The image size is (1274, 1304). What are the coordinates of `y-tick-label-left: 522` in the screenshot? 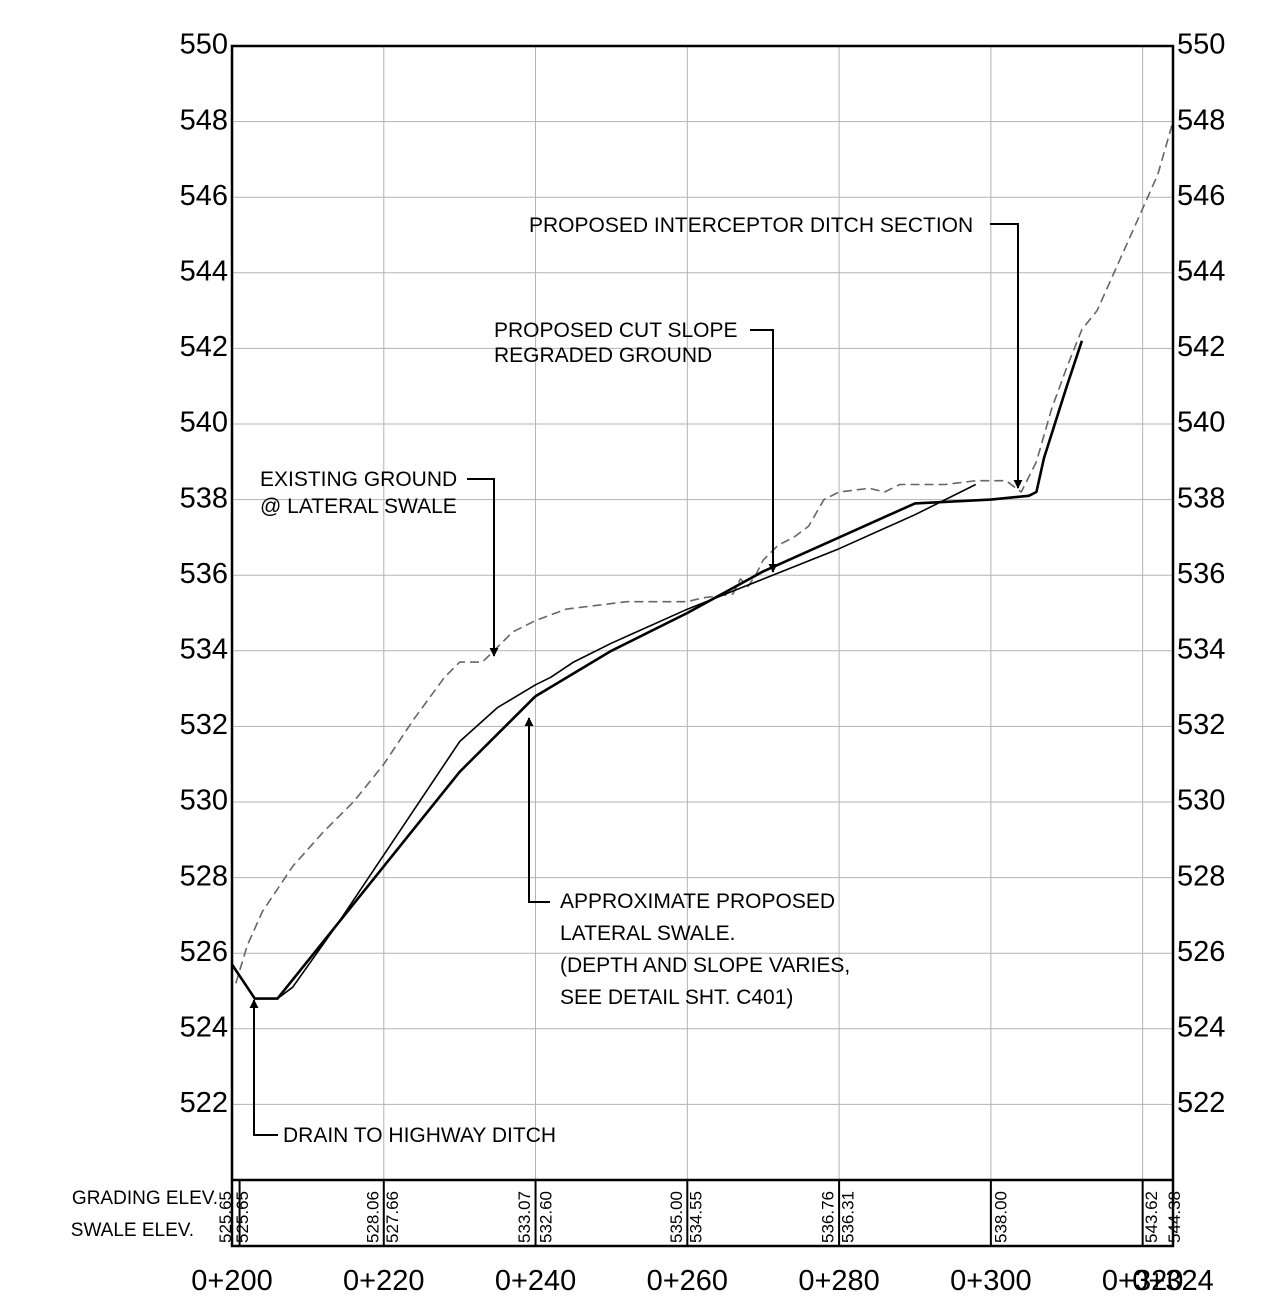 It's located at (204, 1103).